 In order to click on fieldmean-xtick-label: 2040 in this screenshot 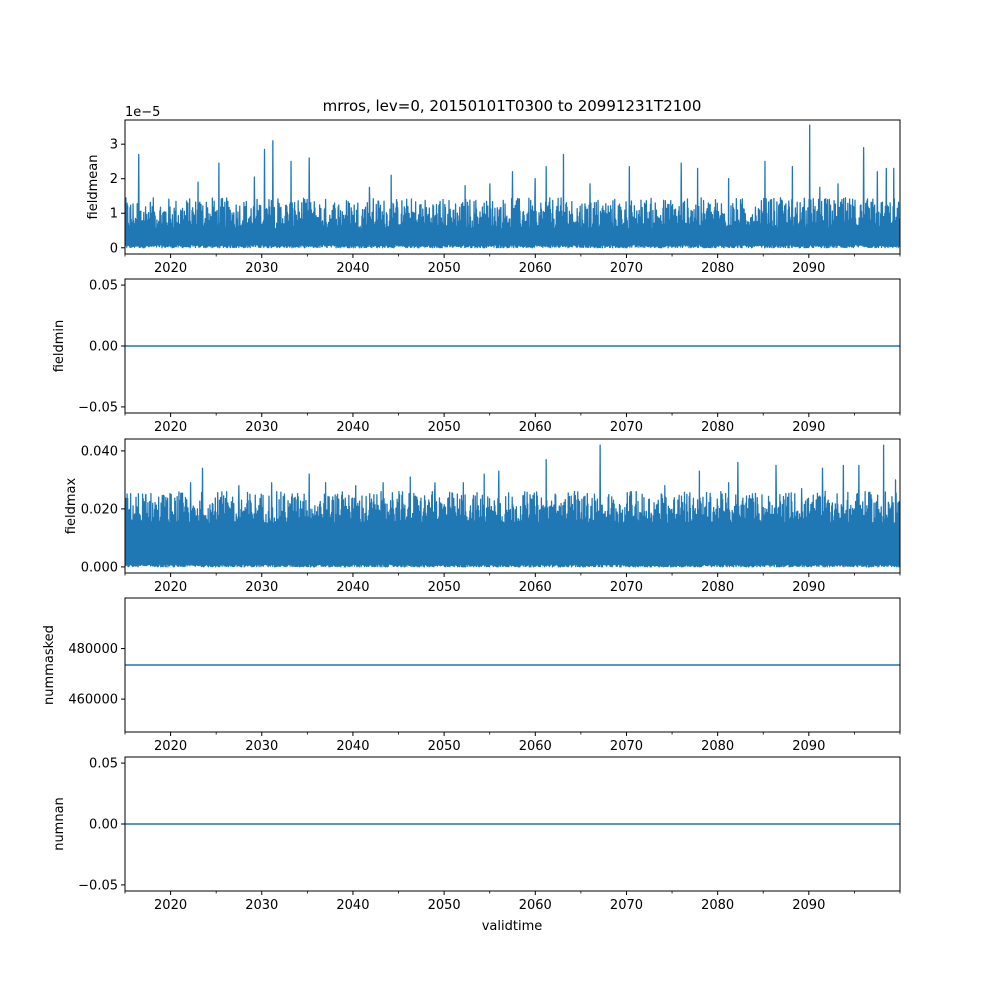, I will do `click(352, 268)`.